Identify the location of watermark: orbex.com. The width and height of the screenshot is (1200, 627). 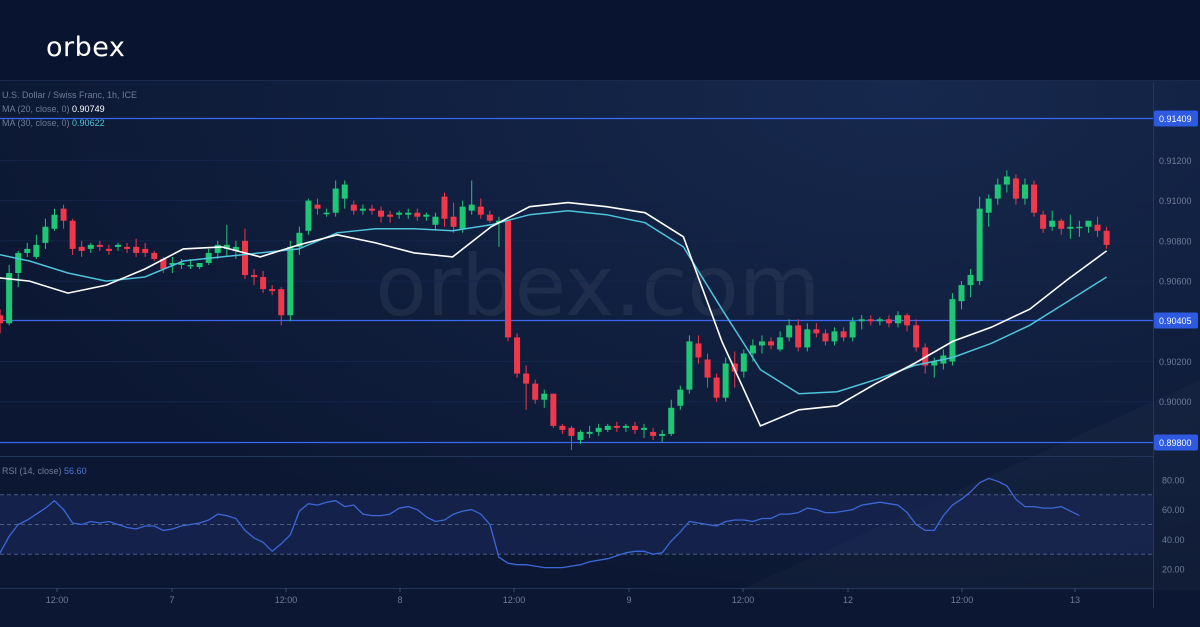
(597, 286).